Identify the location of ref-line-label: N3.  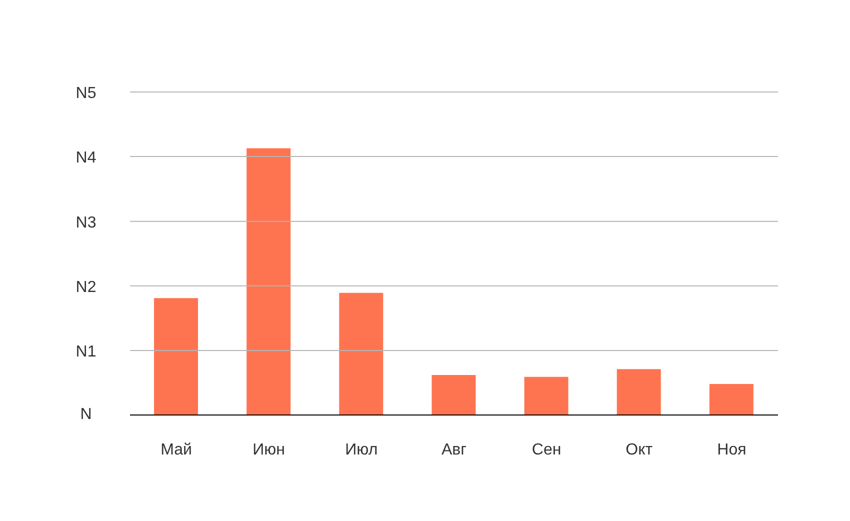
(86, 223).